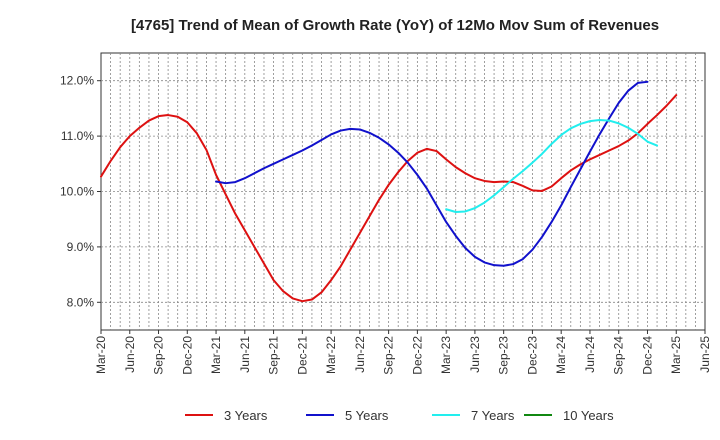  I want to click on x-tick-label: Mar-23, so click(446, 355).